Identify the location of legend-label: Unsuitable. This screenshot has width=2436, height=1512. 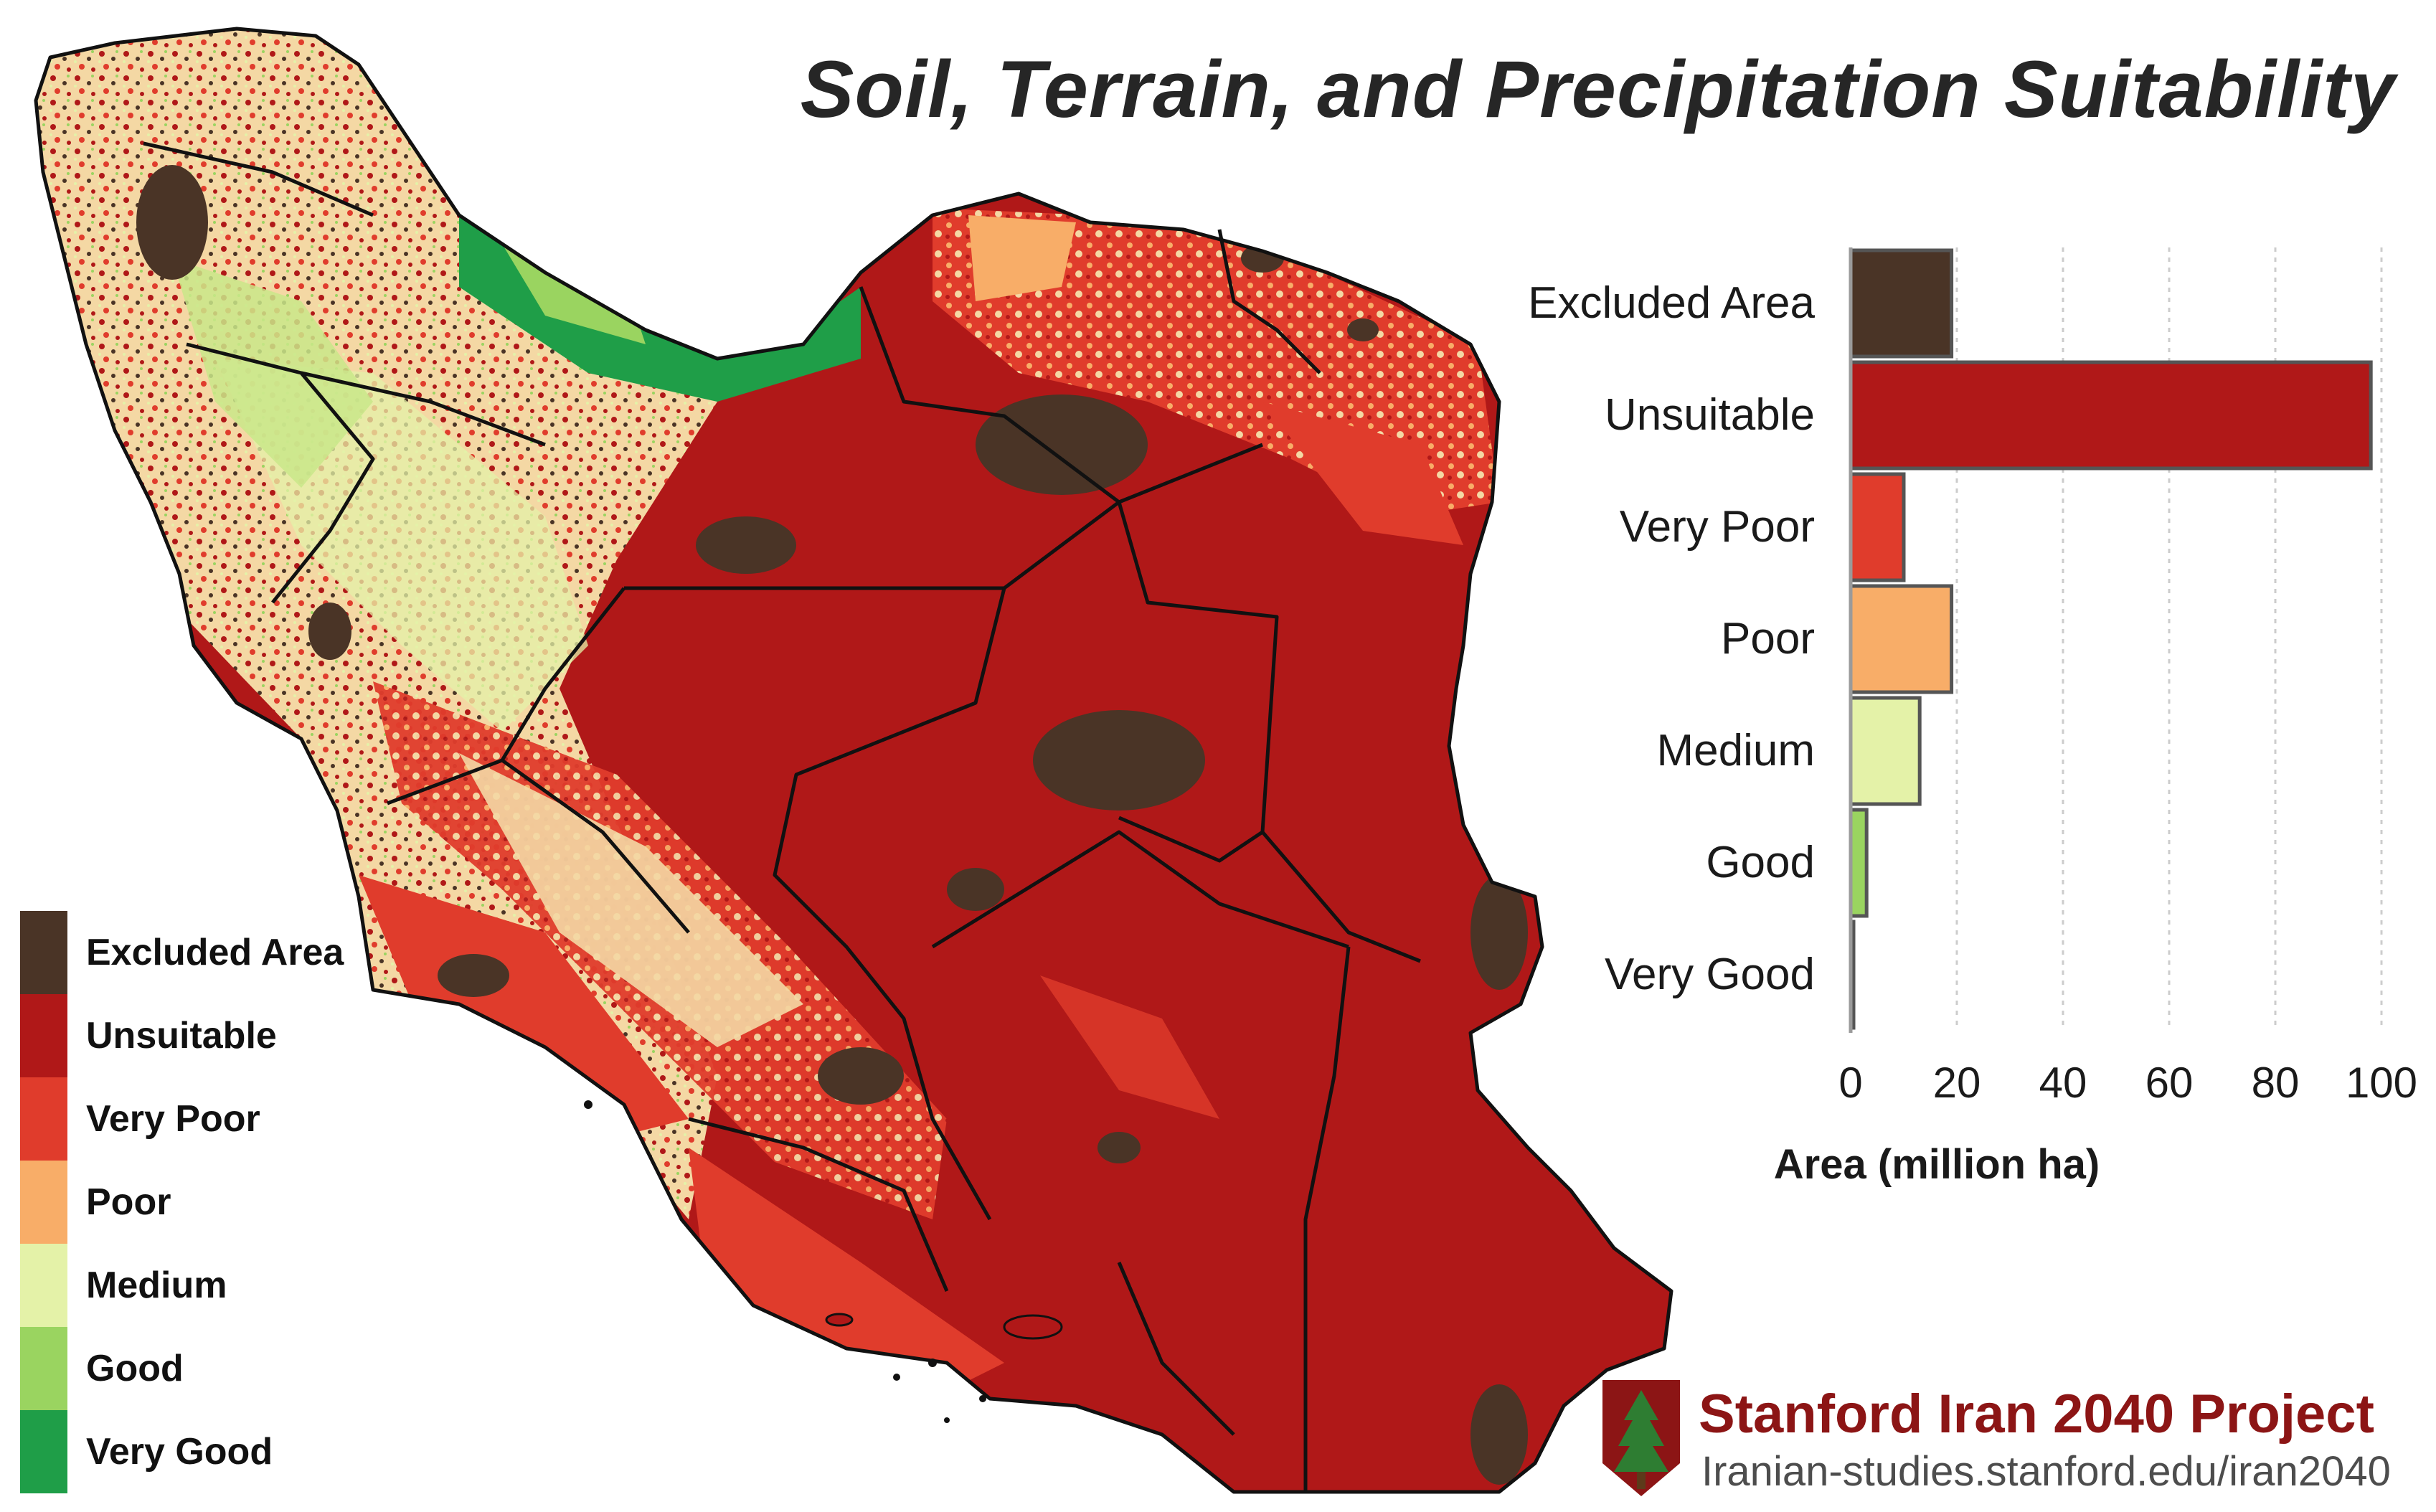
(181, 1036).